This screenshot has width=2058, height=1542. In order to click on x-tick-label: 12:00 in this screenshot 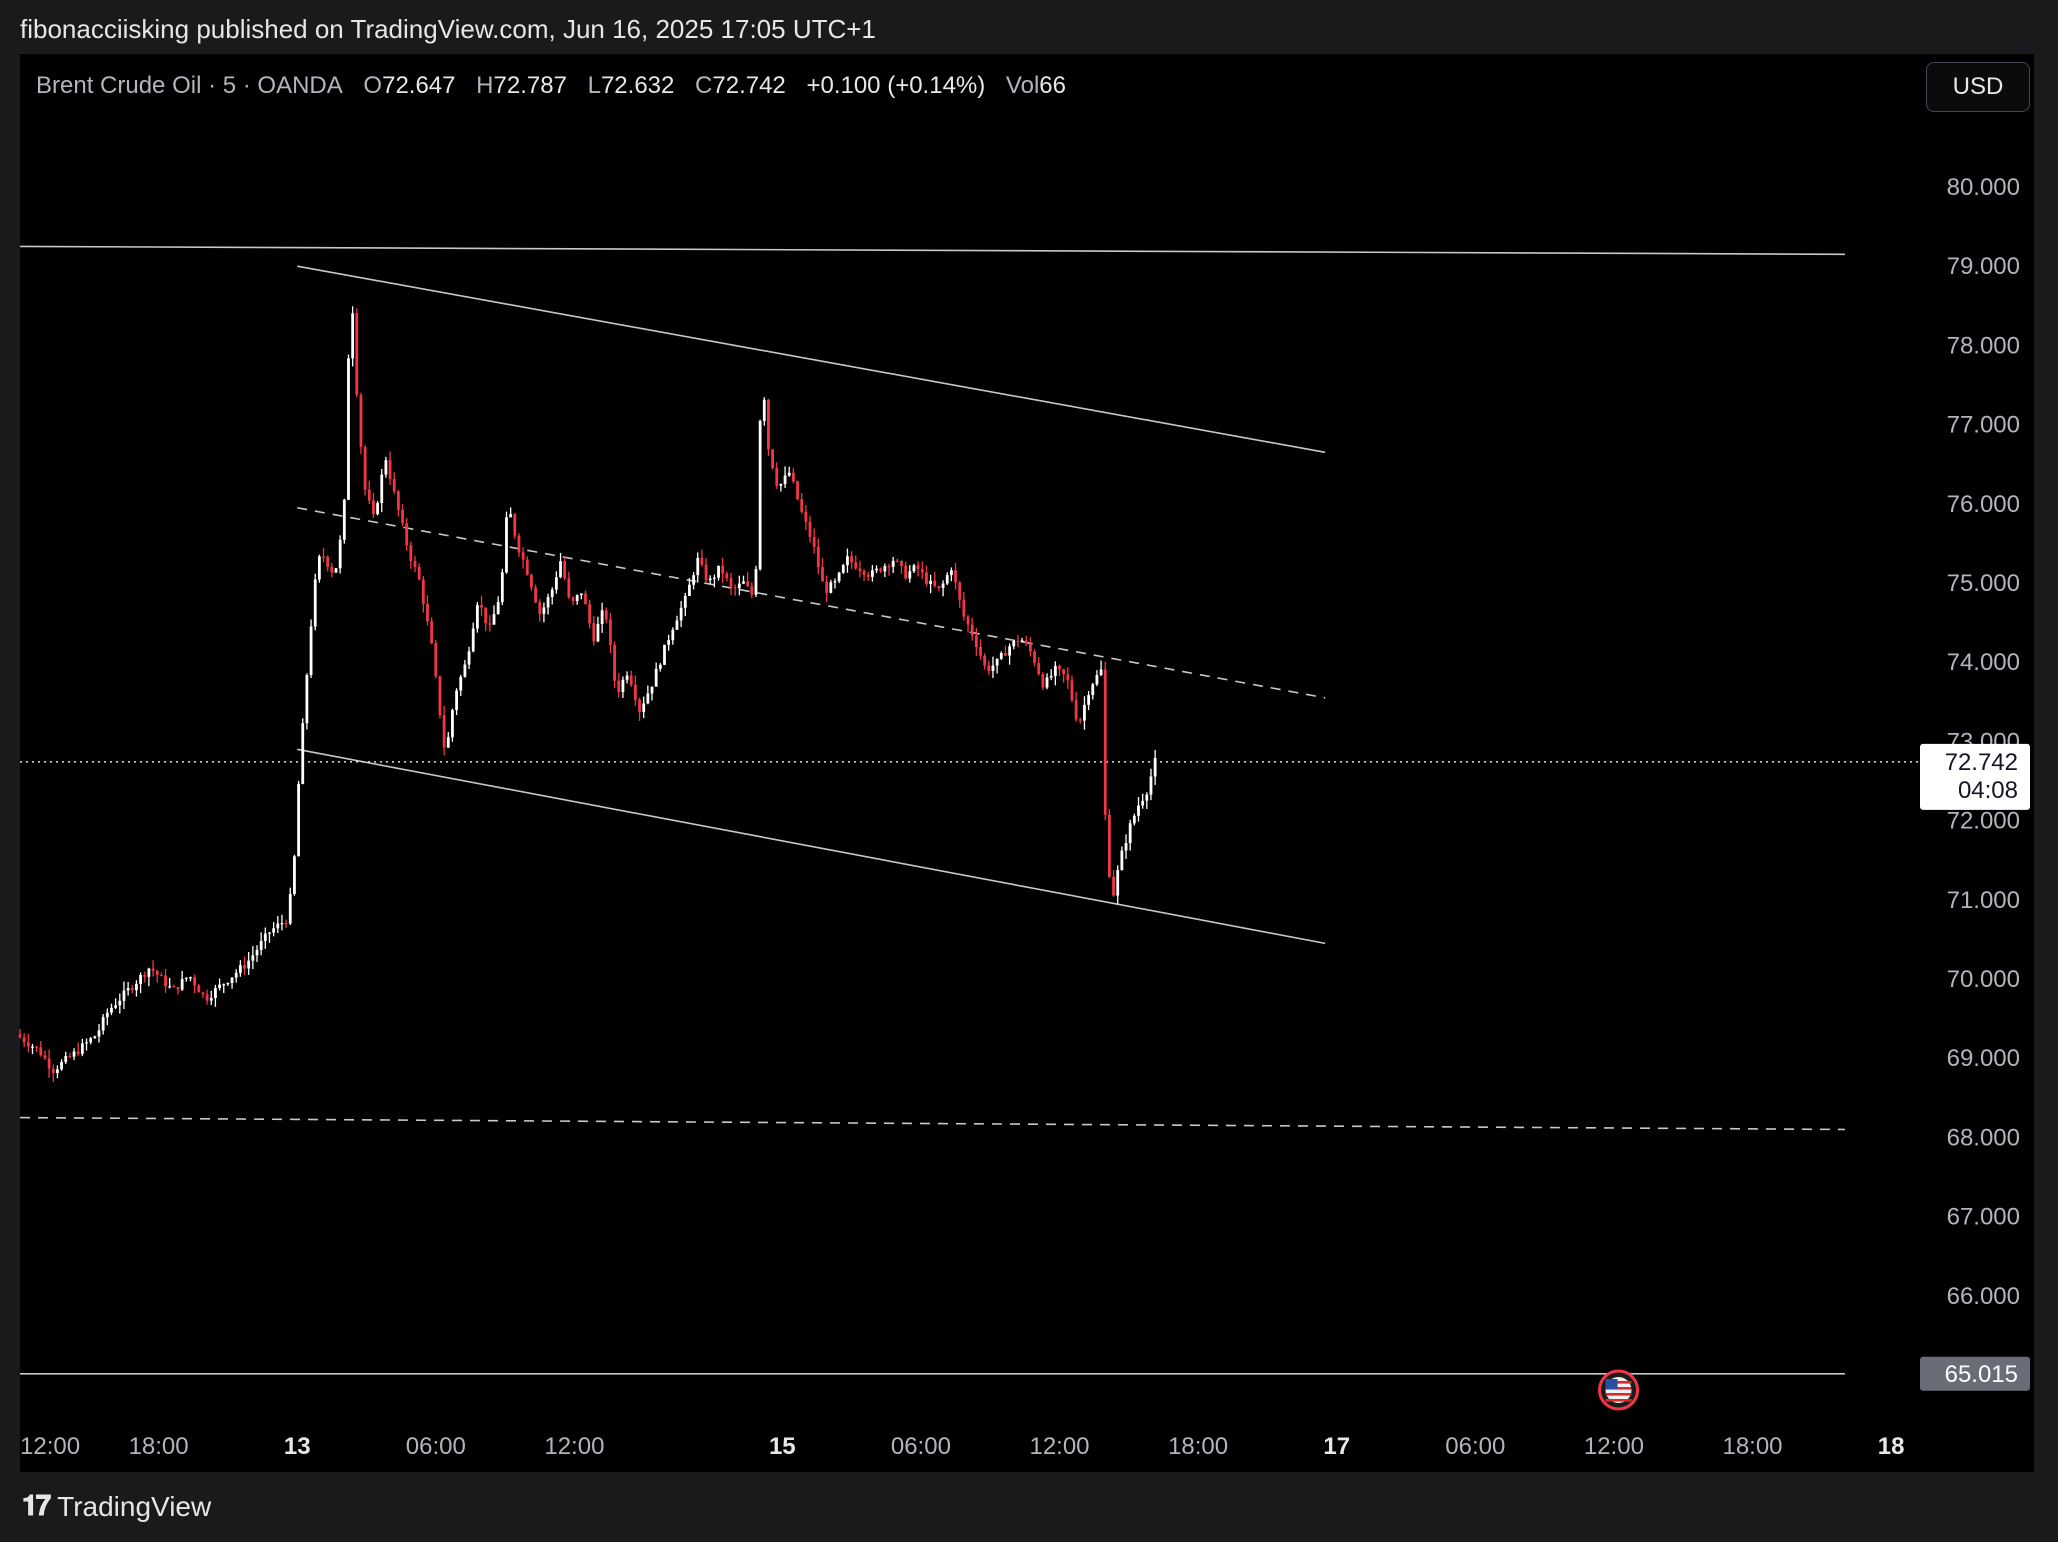, I will do `click(1614, 1446)`.